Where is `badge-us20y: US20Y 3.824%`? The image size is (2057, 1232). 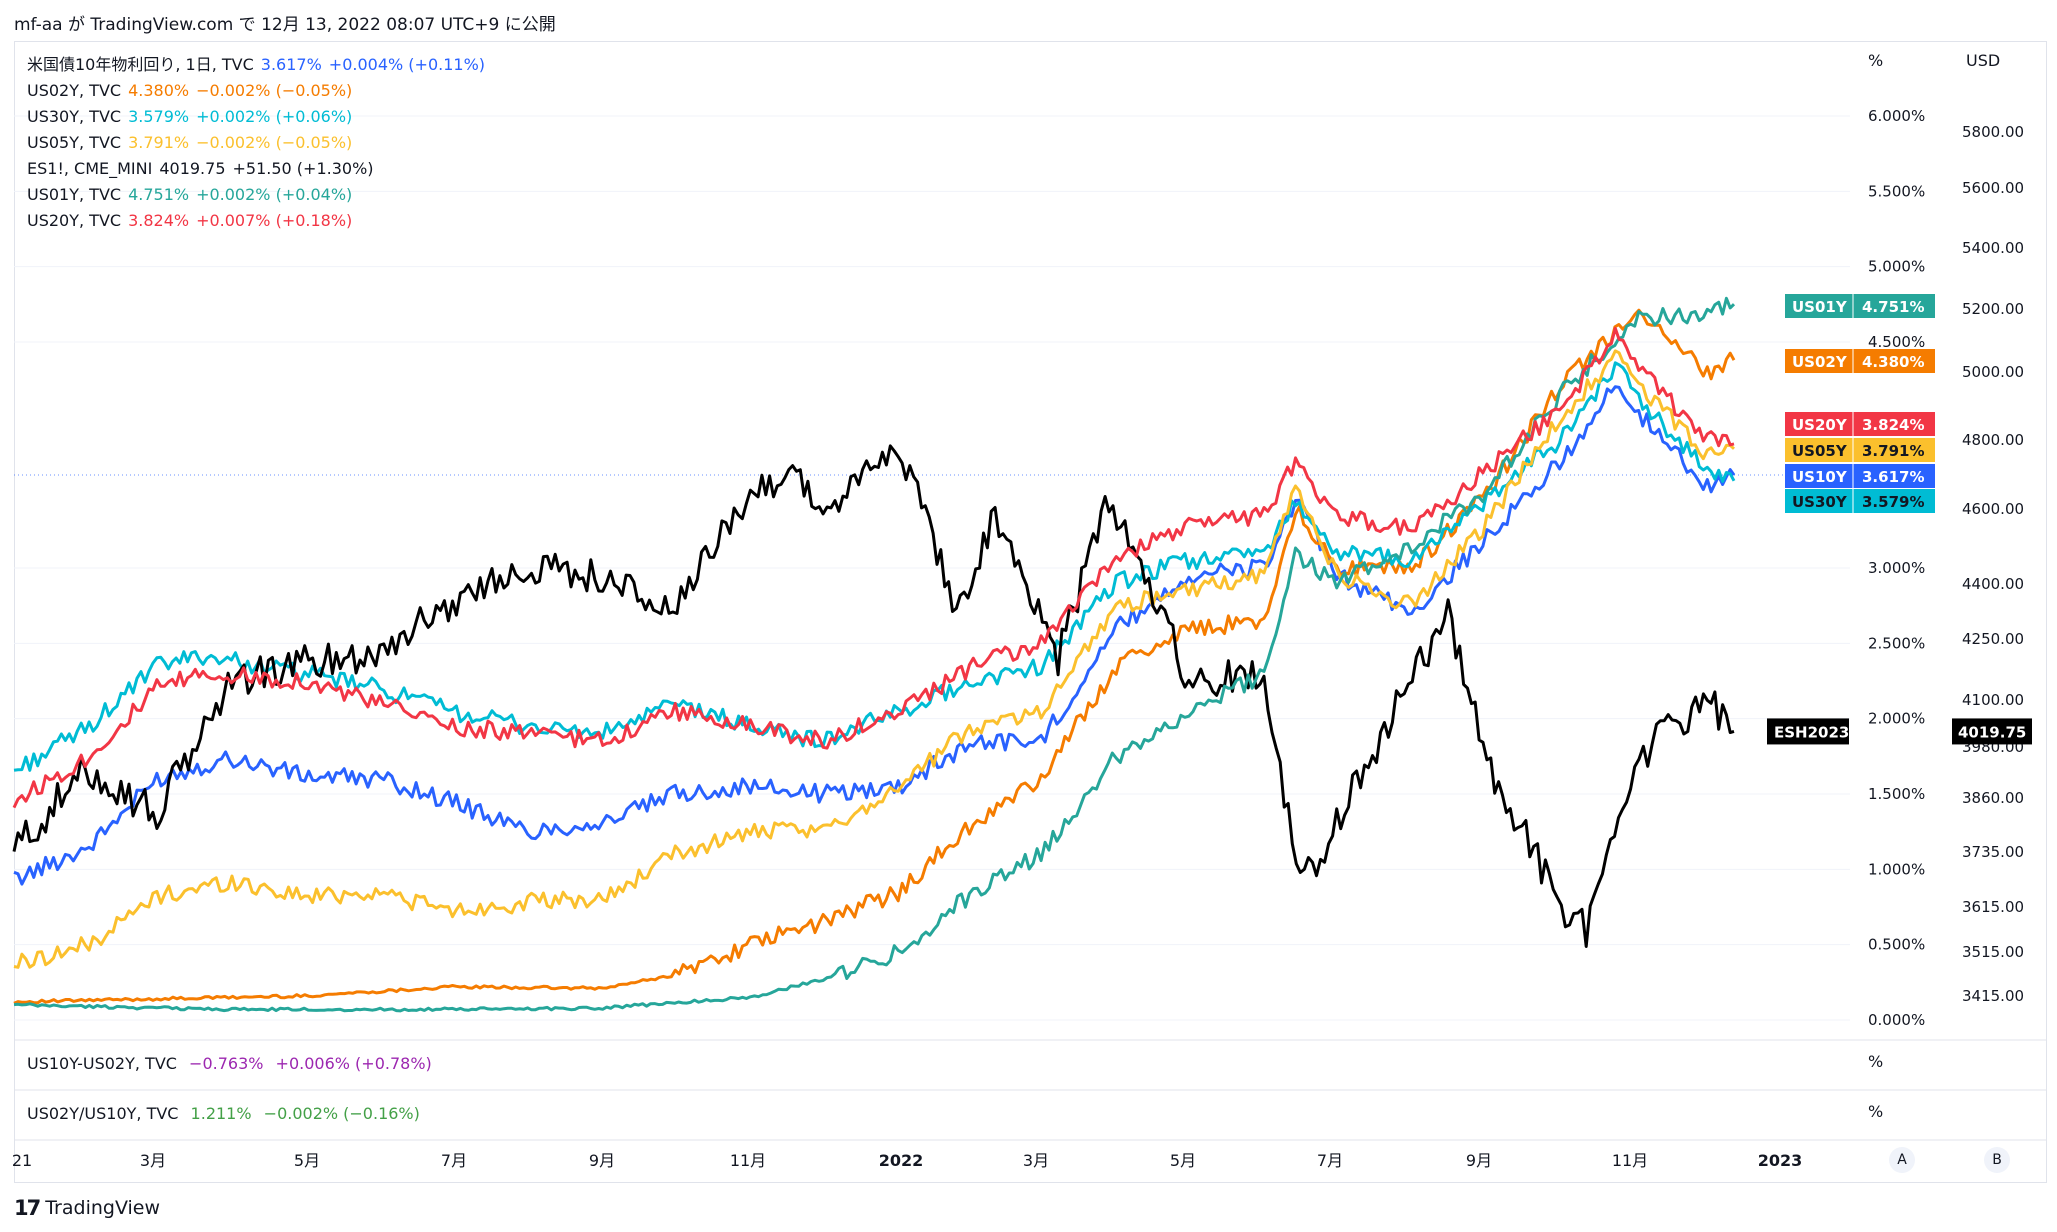 badge-us20y: US20Y 3.824% is located at coordinates (1860, 424).